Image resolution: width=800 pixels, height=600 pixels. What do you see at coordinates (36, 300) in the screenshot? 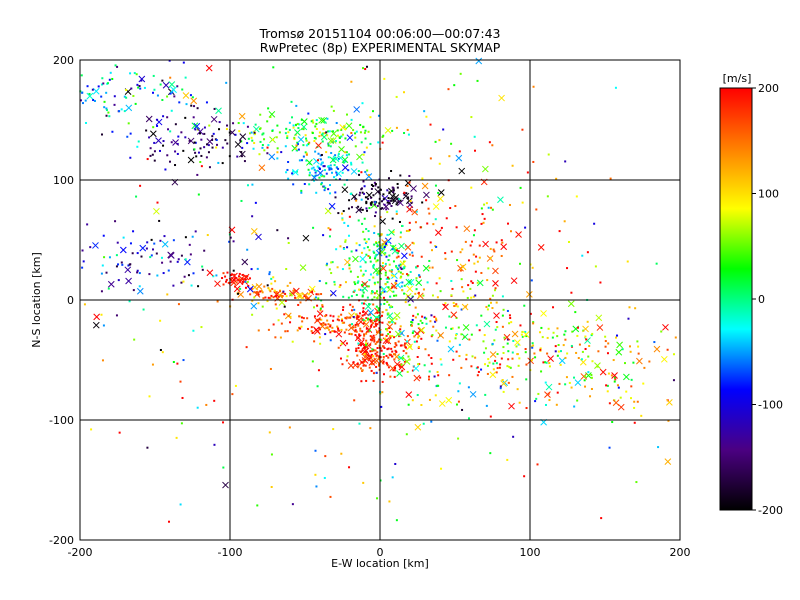
I see `y-axis-label: N-S location [km]` at bounding box center [36, 300].